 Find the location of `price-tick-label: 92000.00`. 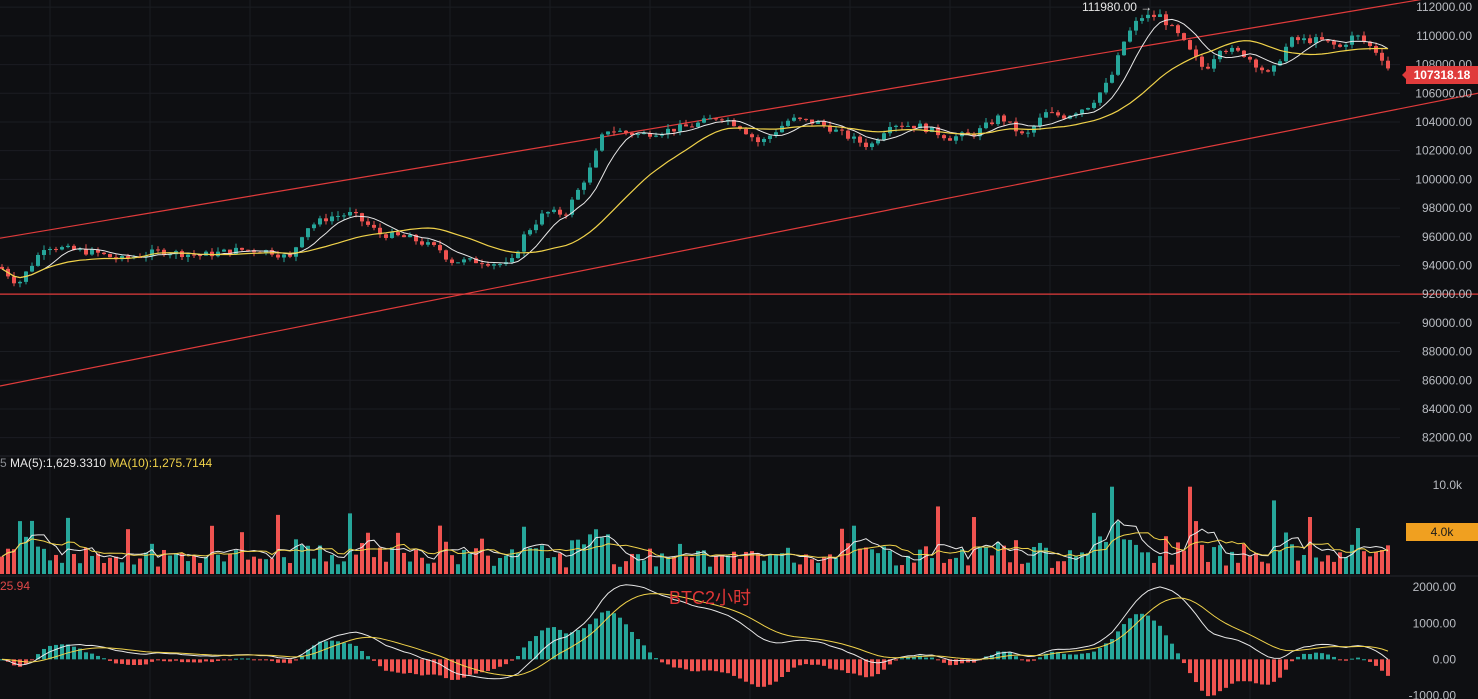

price-tick-label: 92000.00 is located at coordinates (1447, 294).